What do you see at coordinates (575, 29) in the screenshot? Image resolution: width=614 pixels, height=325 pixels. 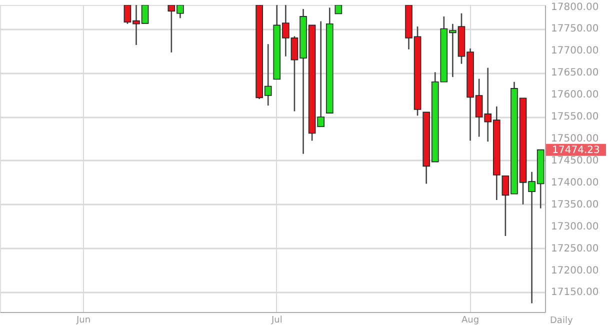 I see `y-tick-label: 17750.00` at bounding box center [575, 29].